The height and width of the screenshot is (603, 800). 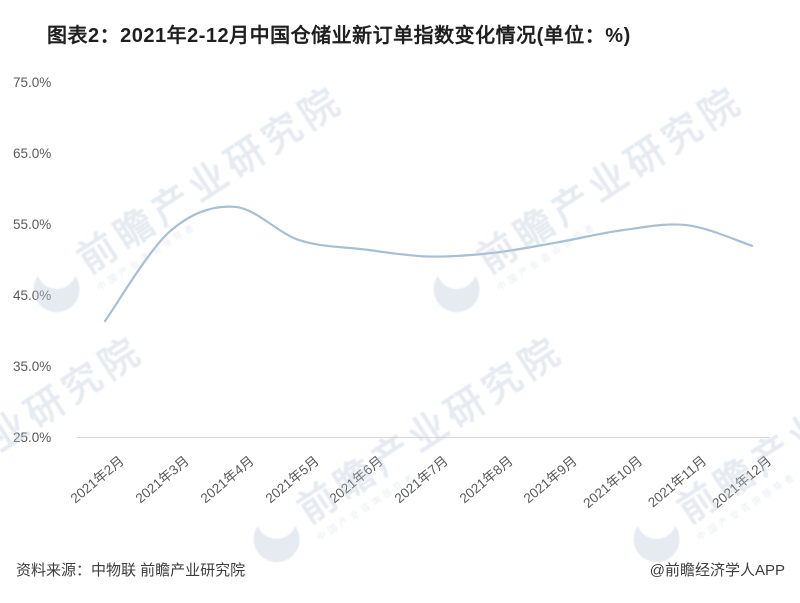 I want to click on y-tick-label: 55.0%, so click(x=32, y=224).